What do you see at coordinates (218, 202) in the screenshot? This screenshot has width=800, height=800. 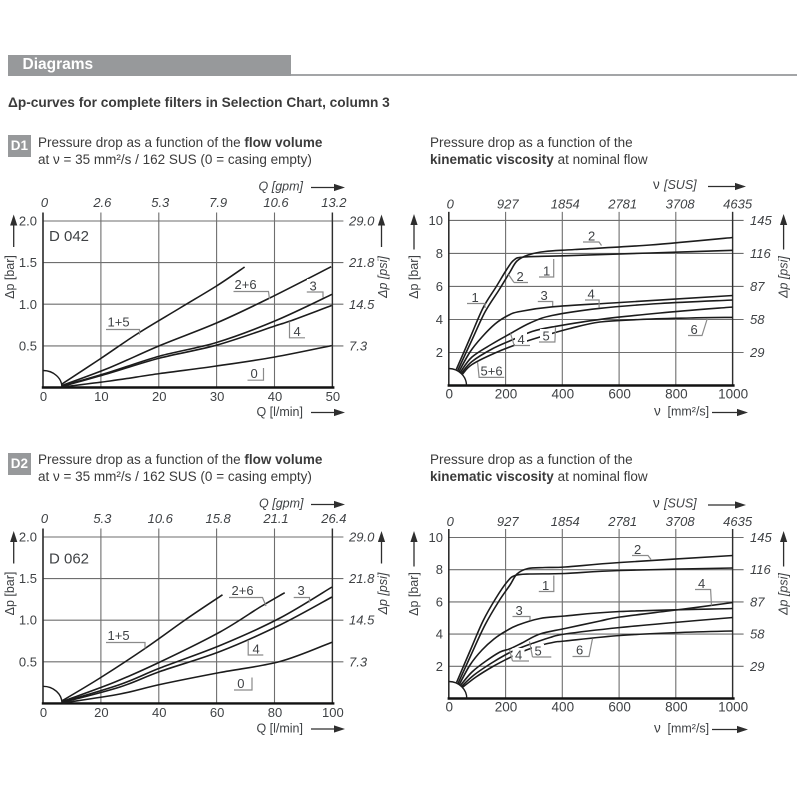 I see `svg-text: 7.9` at bounding box center [218, 202].